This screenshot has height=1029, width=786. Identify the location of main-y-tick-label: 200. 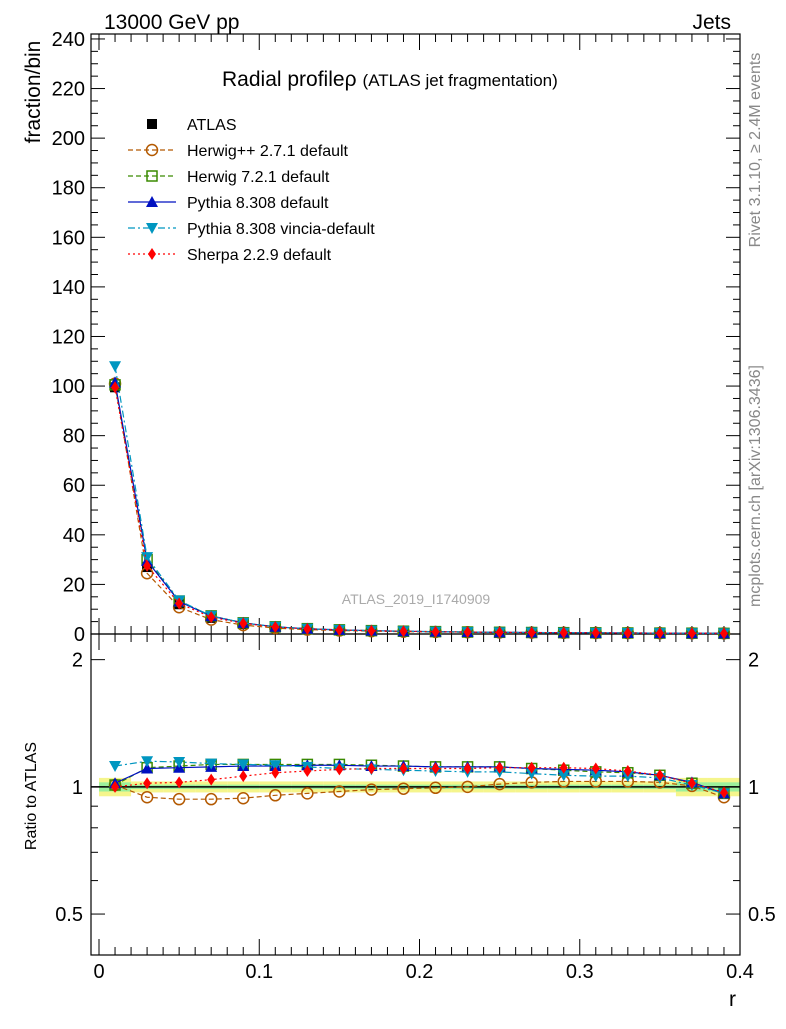
(68, 139).